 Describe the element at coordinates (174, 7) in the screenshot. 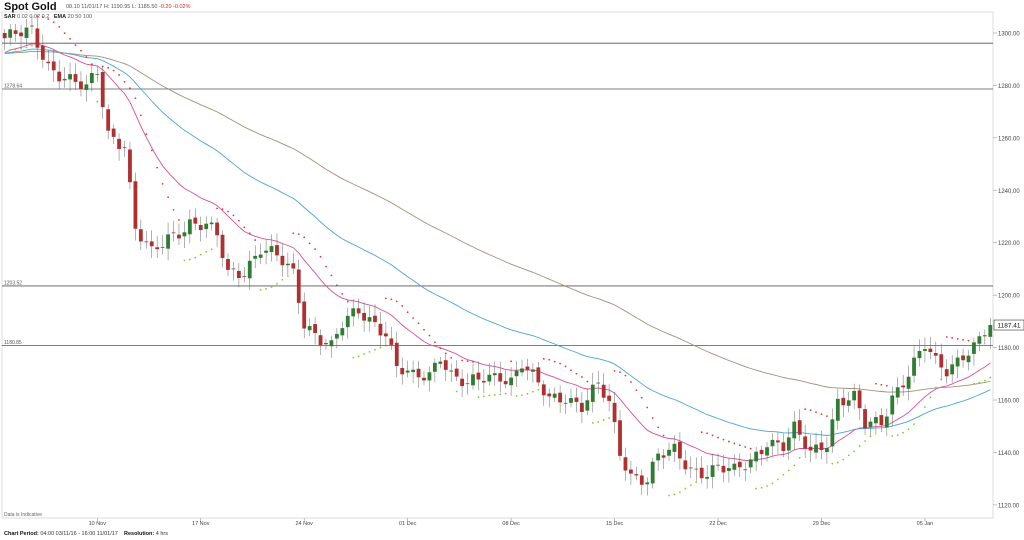

I see `quote-change: -0.20 -0.02%` at that location.